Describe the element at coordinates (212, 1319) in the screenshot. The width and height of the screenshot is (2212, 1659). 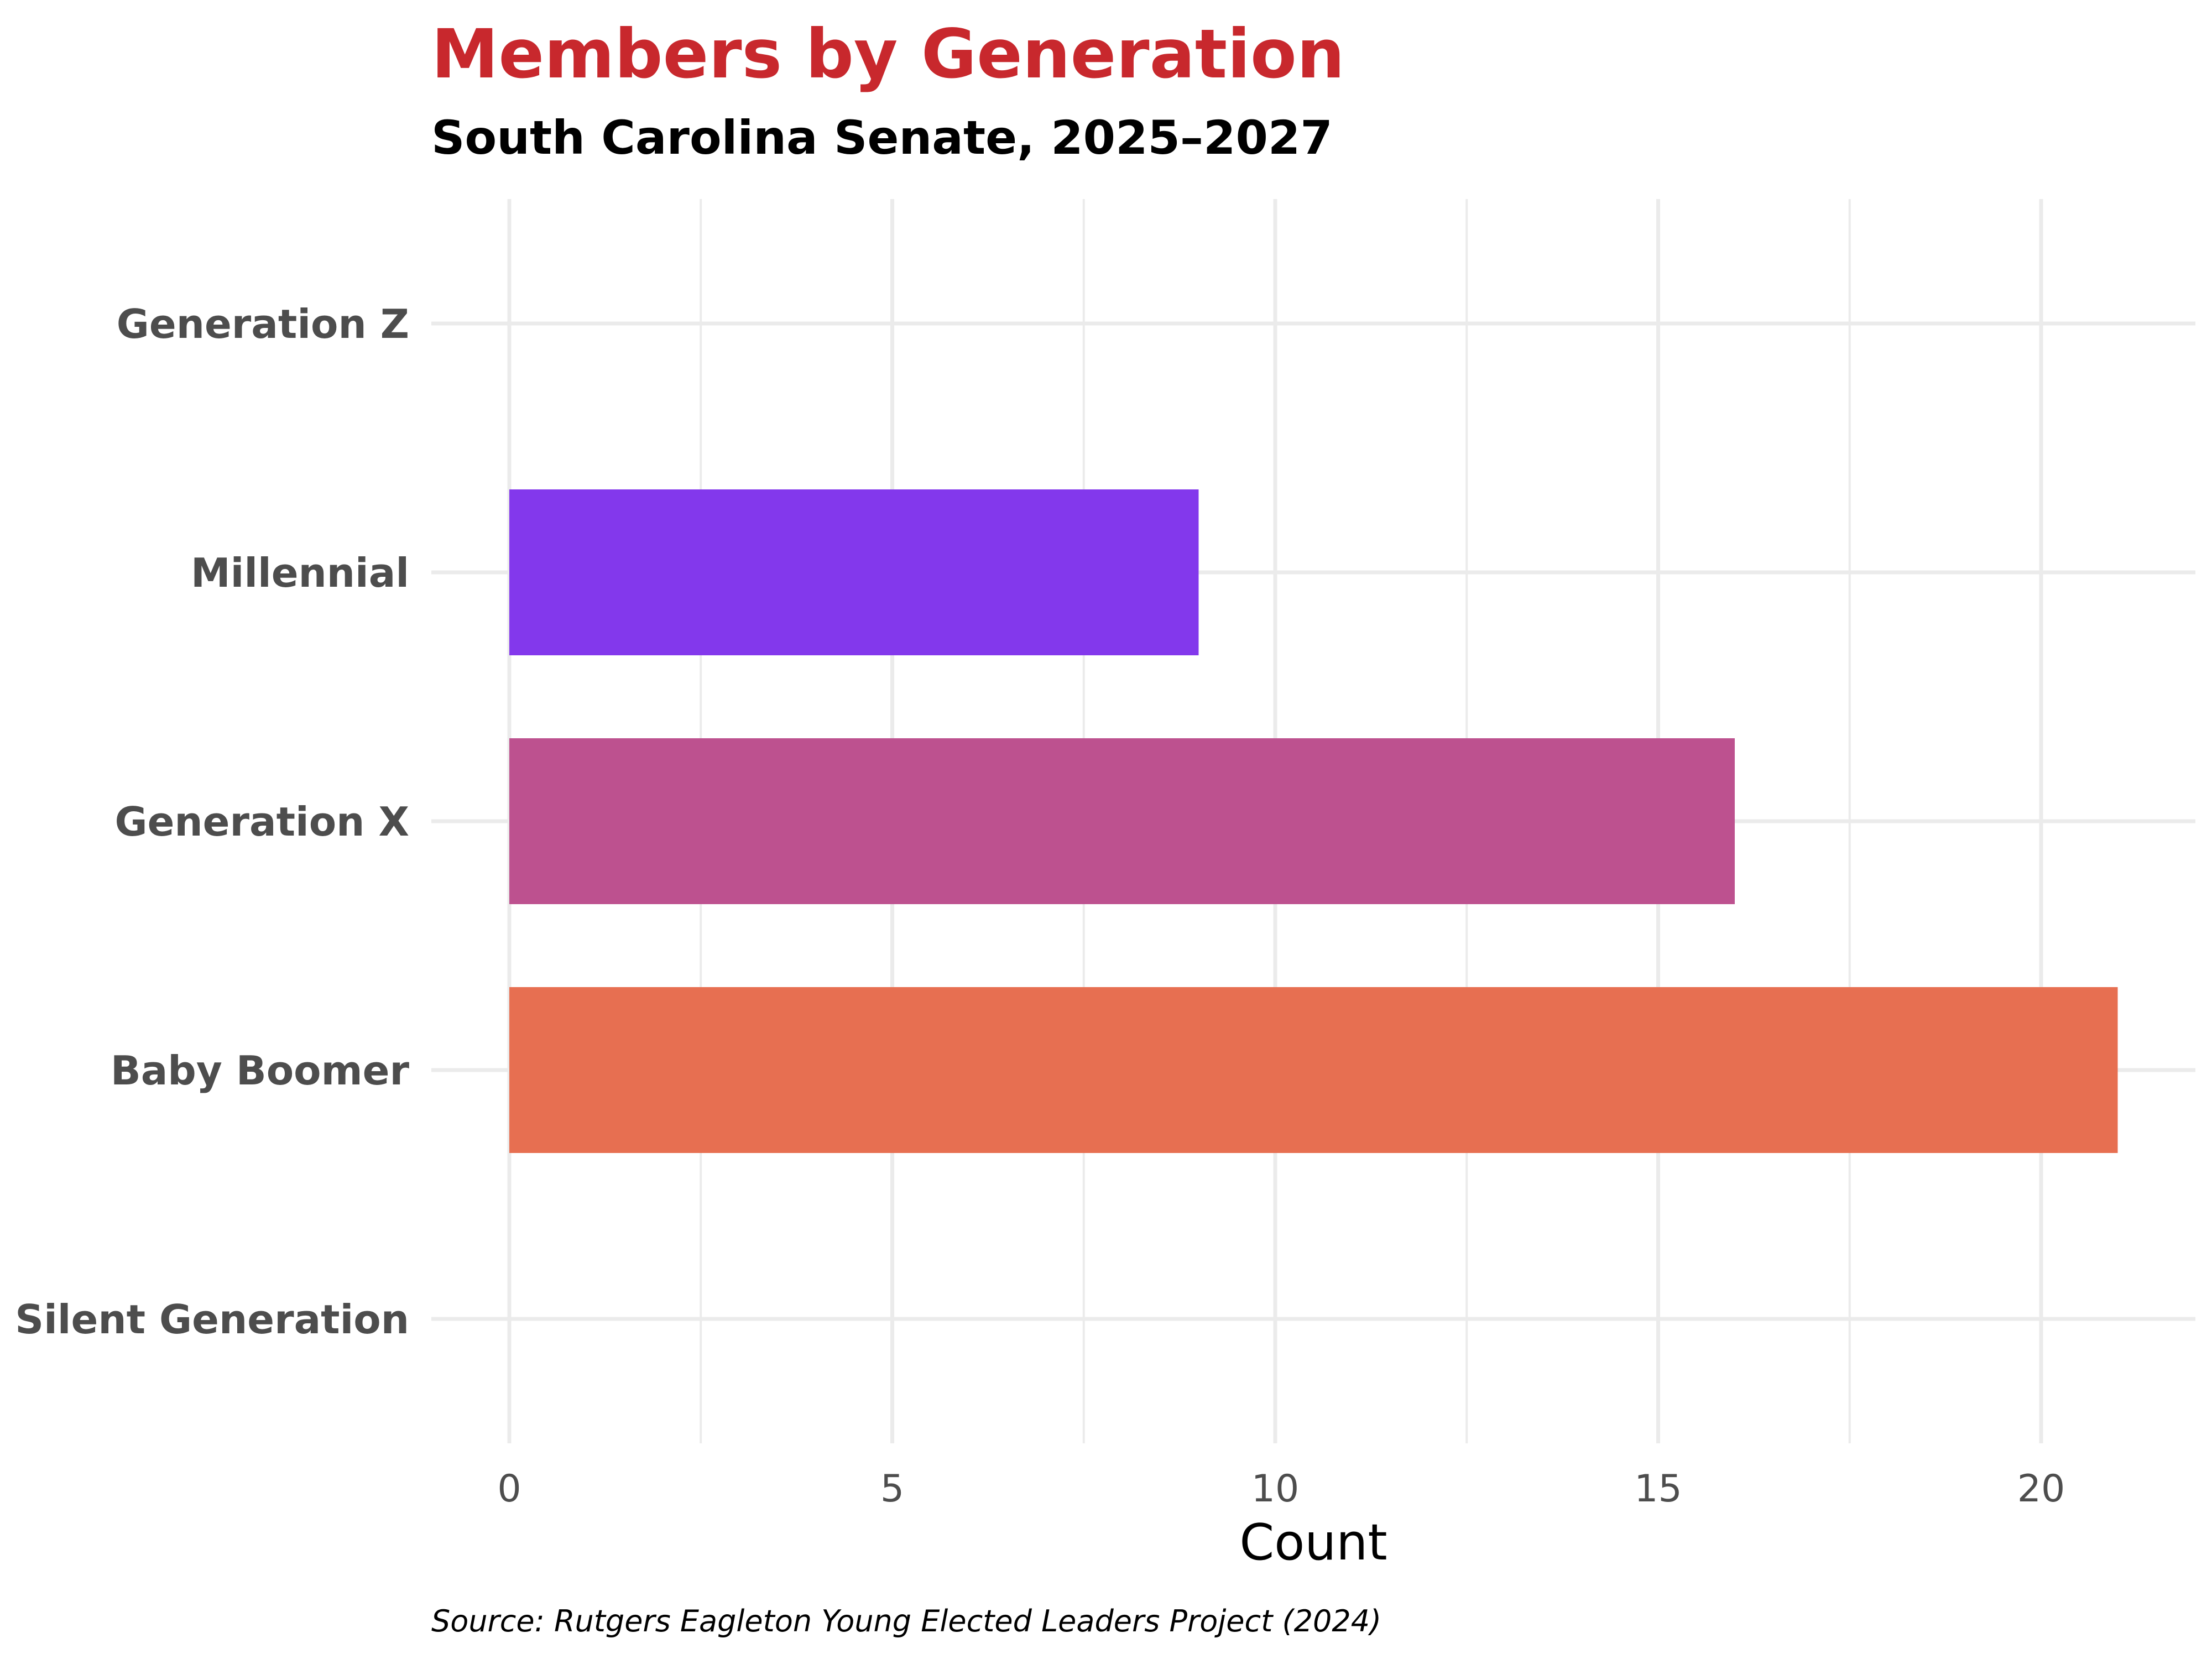
I see `y-category-label: Silent Generation` at that location.